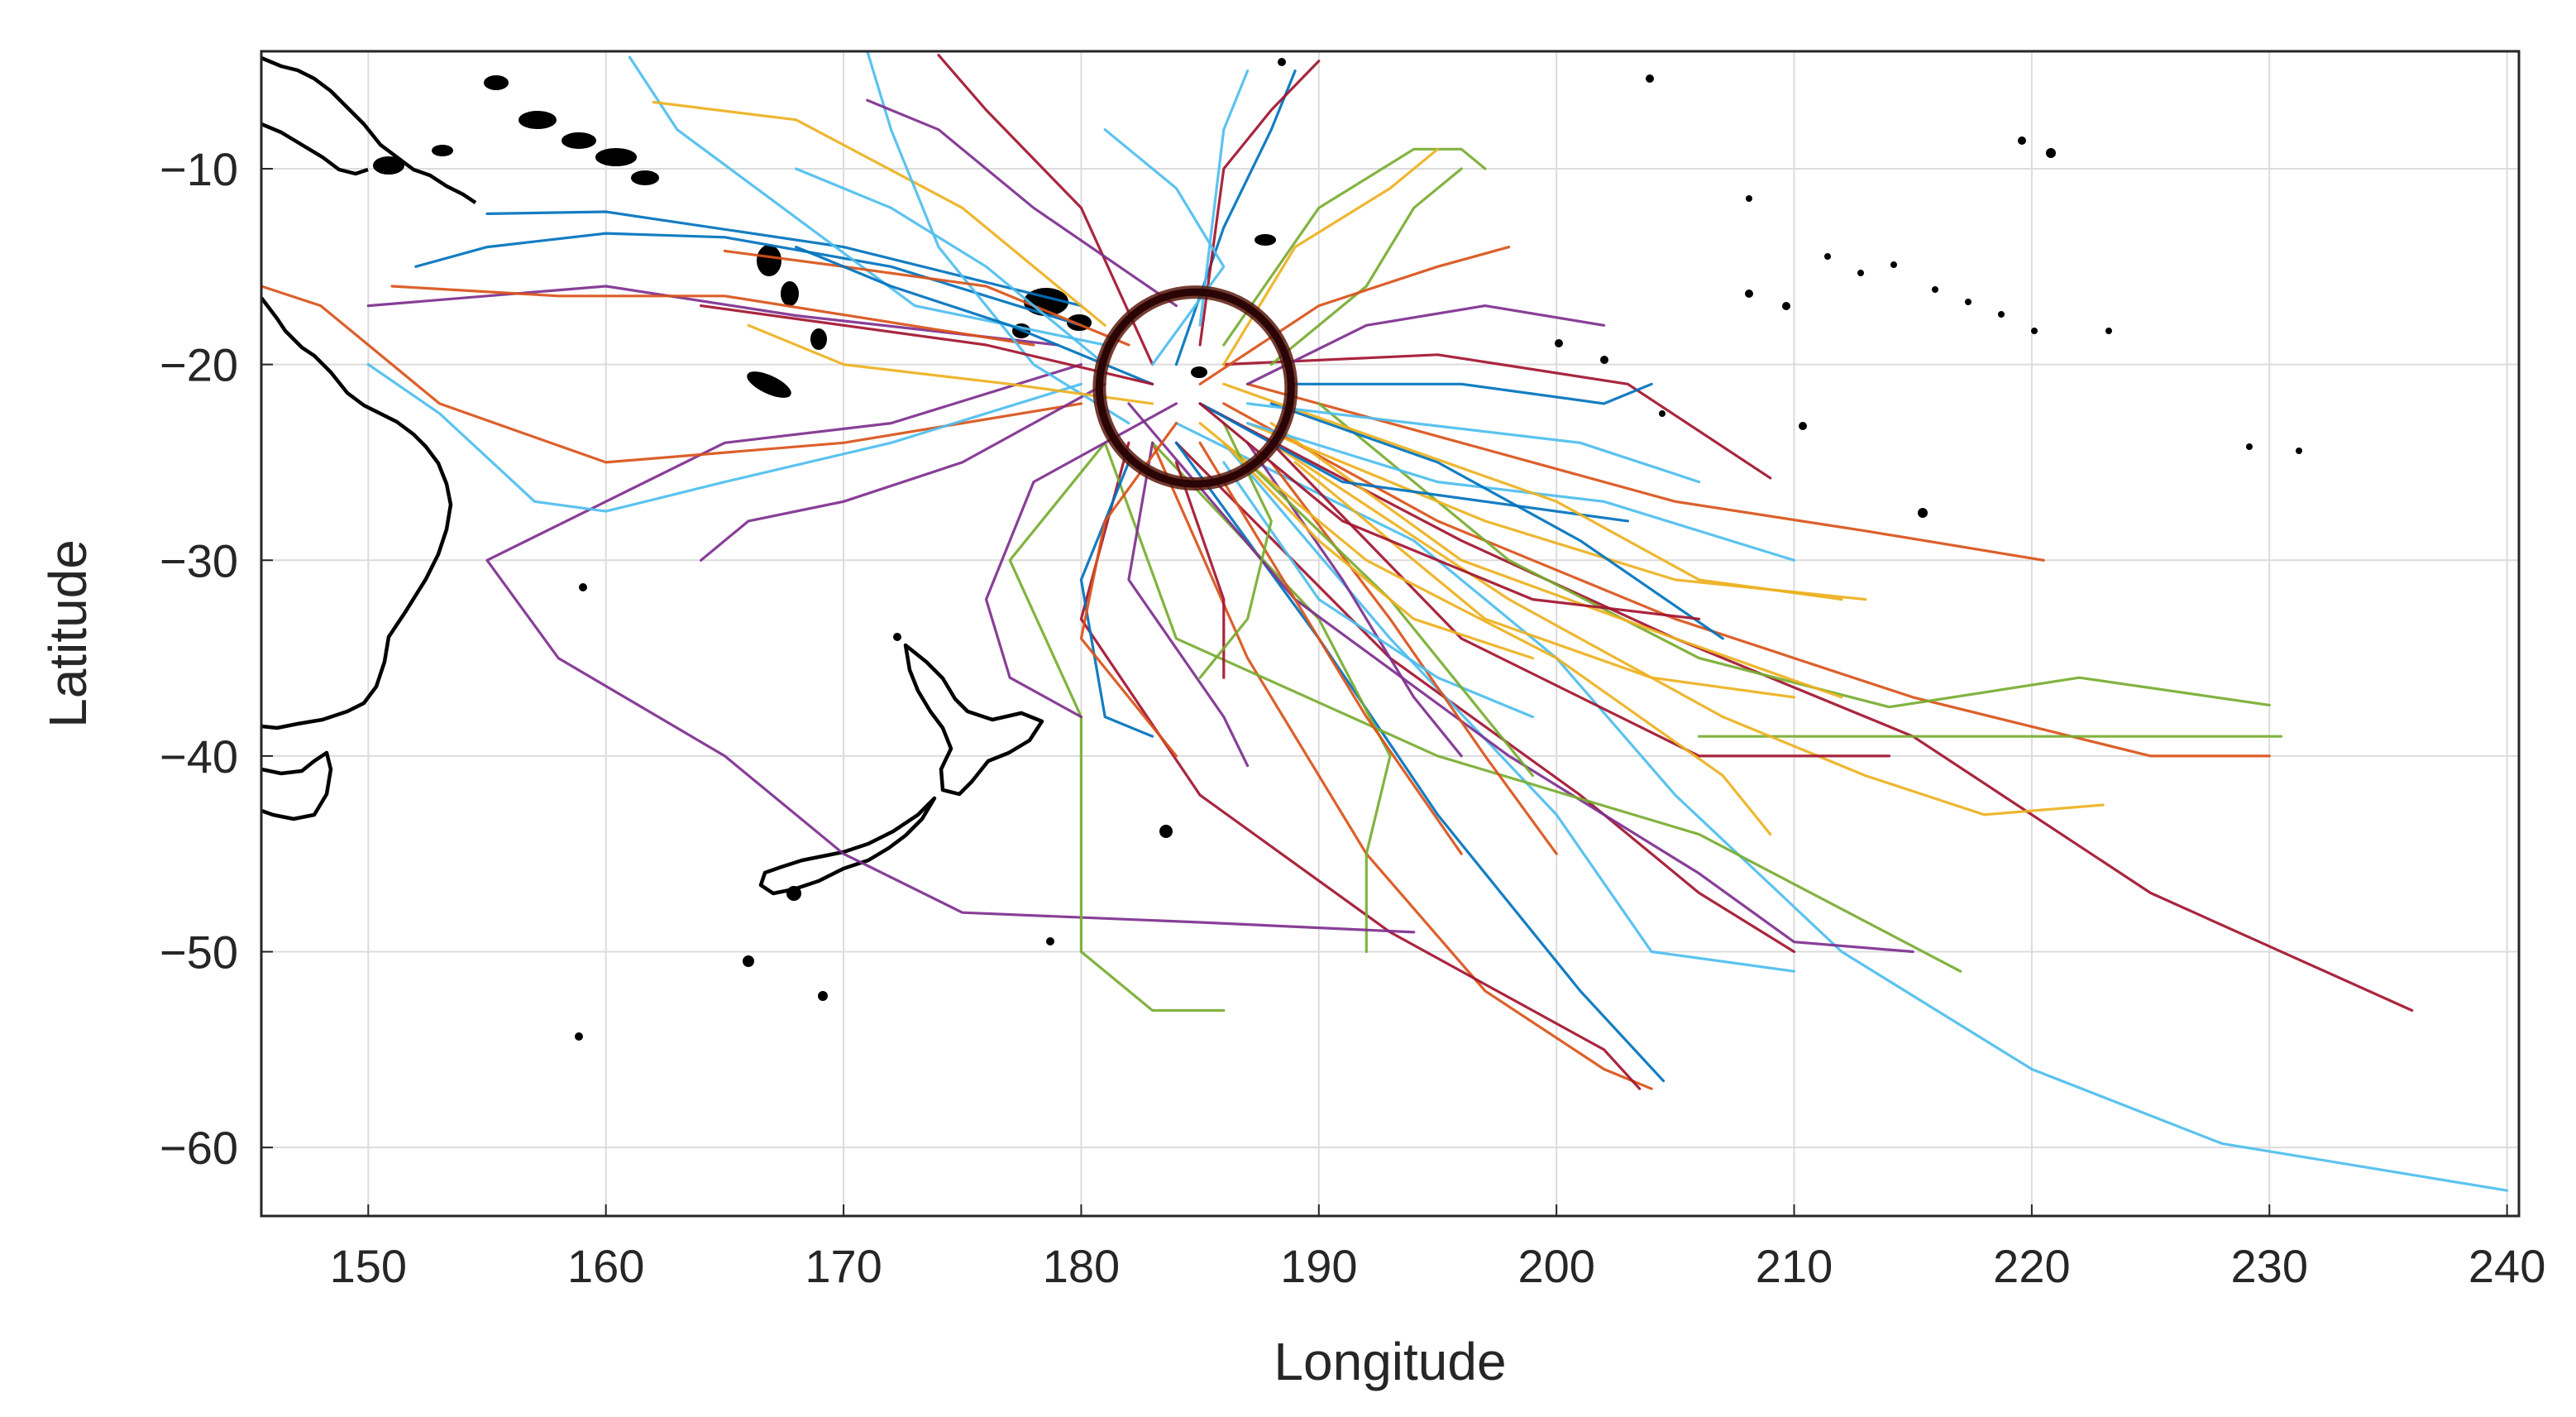 This screenshot has height=1417, width=2576. What do you see at coordinates (1390, 1361) in the screenshot?
I see `x-axis-label: Longitude` at bounding box center [1390, 1361].